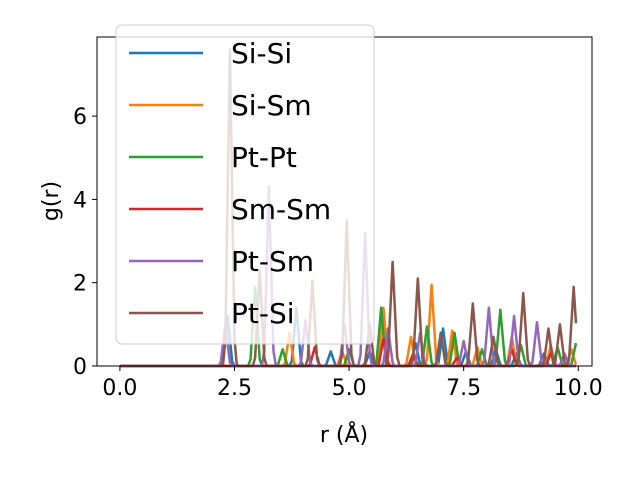 The width and height of the screenshot is (640, 480). I want to click on y-axis-label: g(r), so click(51, 201).